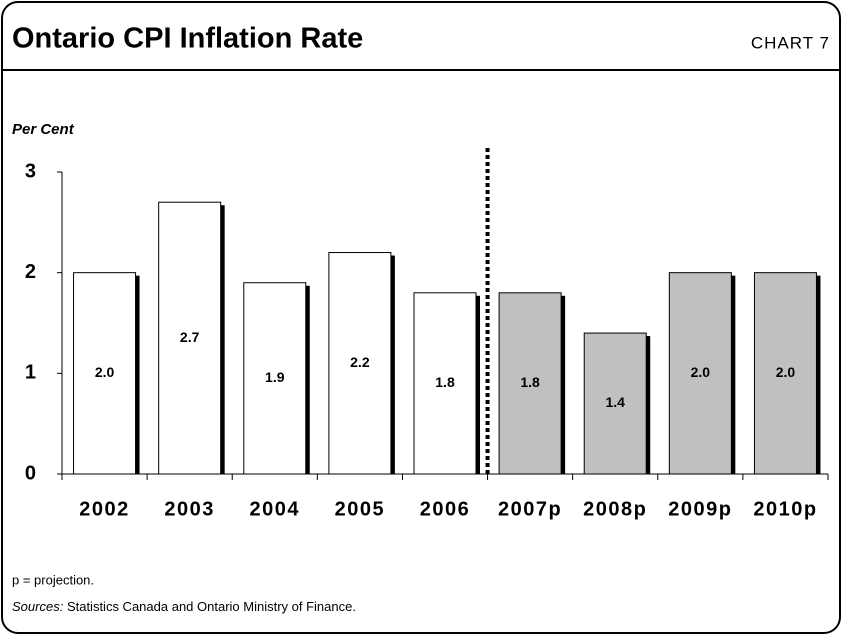 The height and width of the screenshot is (635, 842). Describe the element at coordinates (187, 39) in the screenshot. I see `chart-title: Ontario CPI Inflation Rate` at that location.